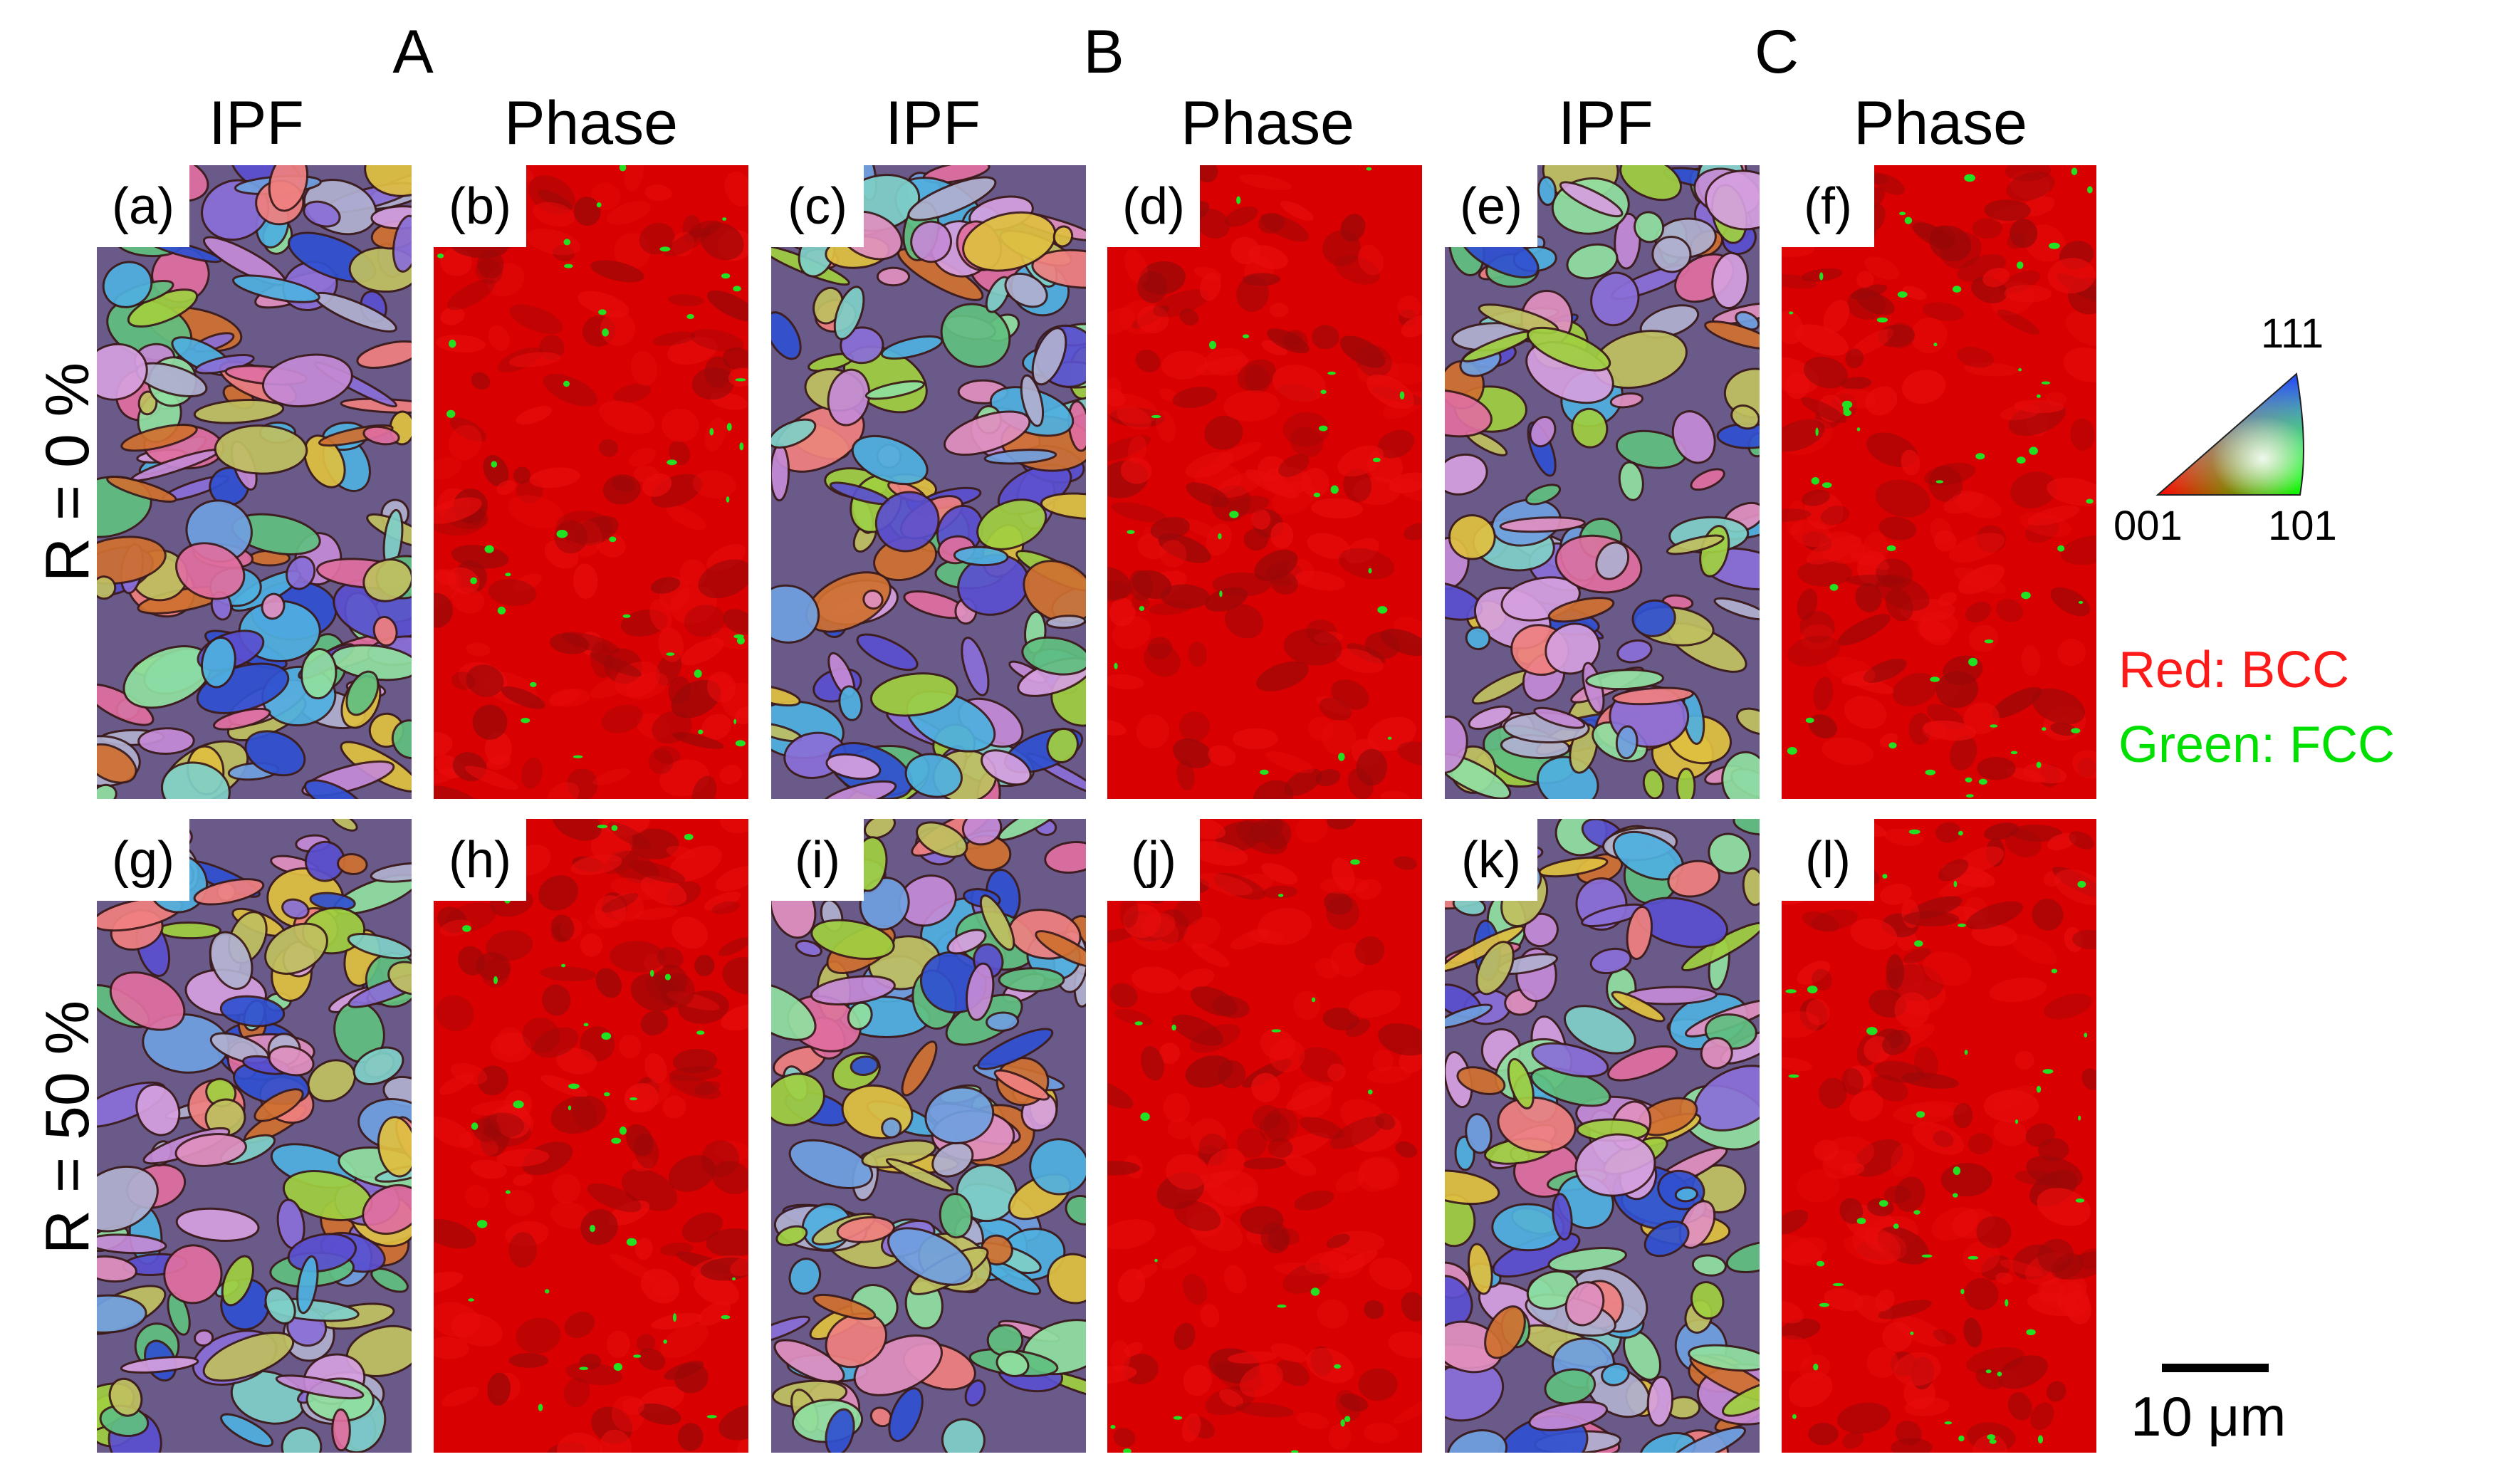 This screenshot has width=2498, height=1484. Describe the element at coordinates (933, 123) in the screenshot. I see `column-label-ipf-b: IPF` at that location.